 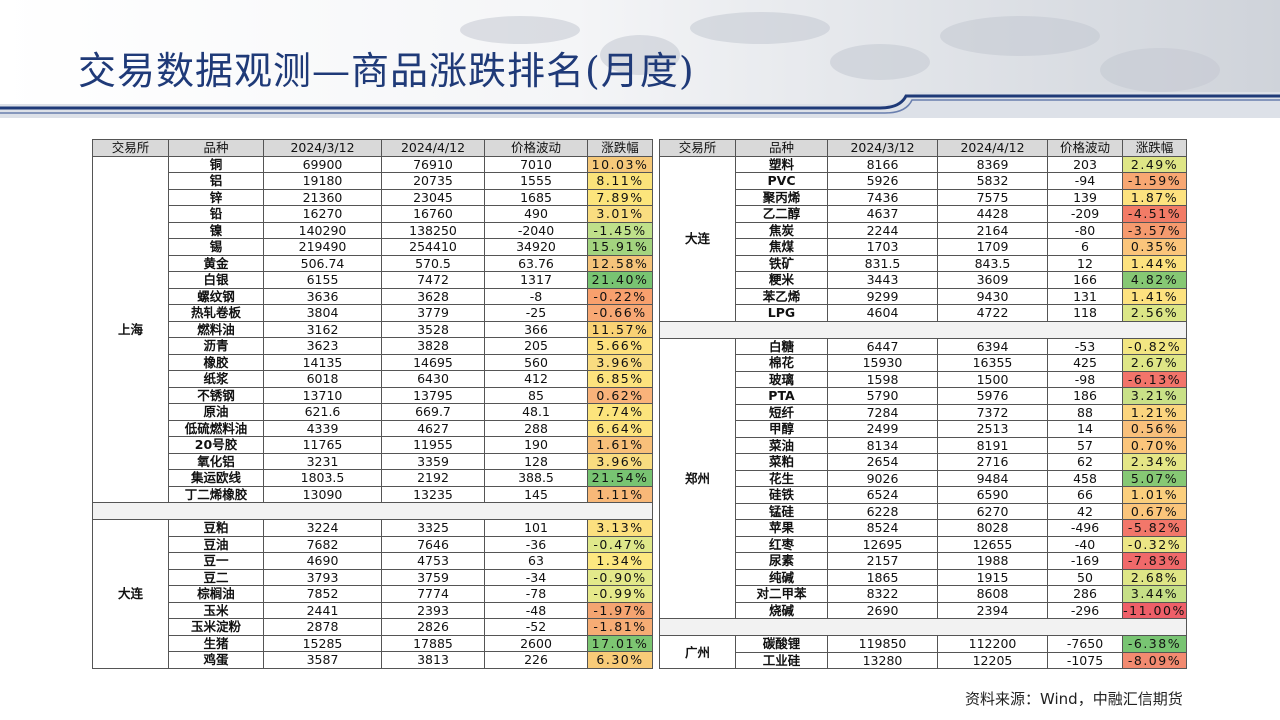 I want to click on variety-cell: 纯碱, so click(x=781, y=577).